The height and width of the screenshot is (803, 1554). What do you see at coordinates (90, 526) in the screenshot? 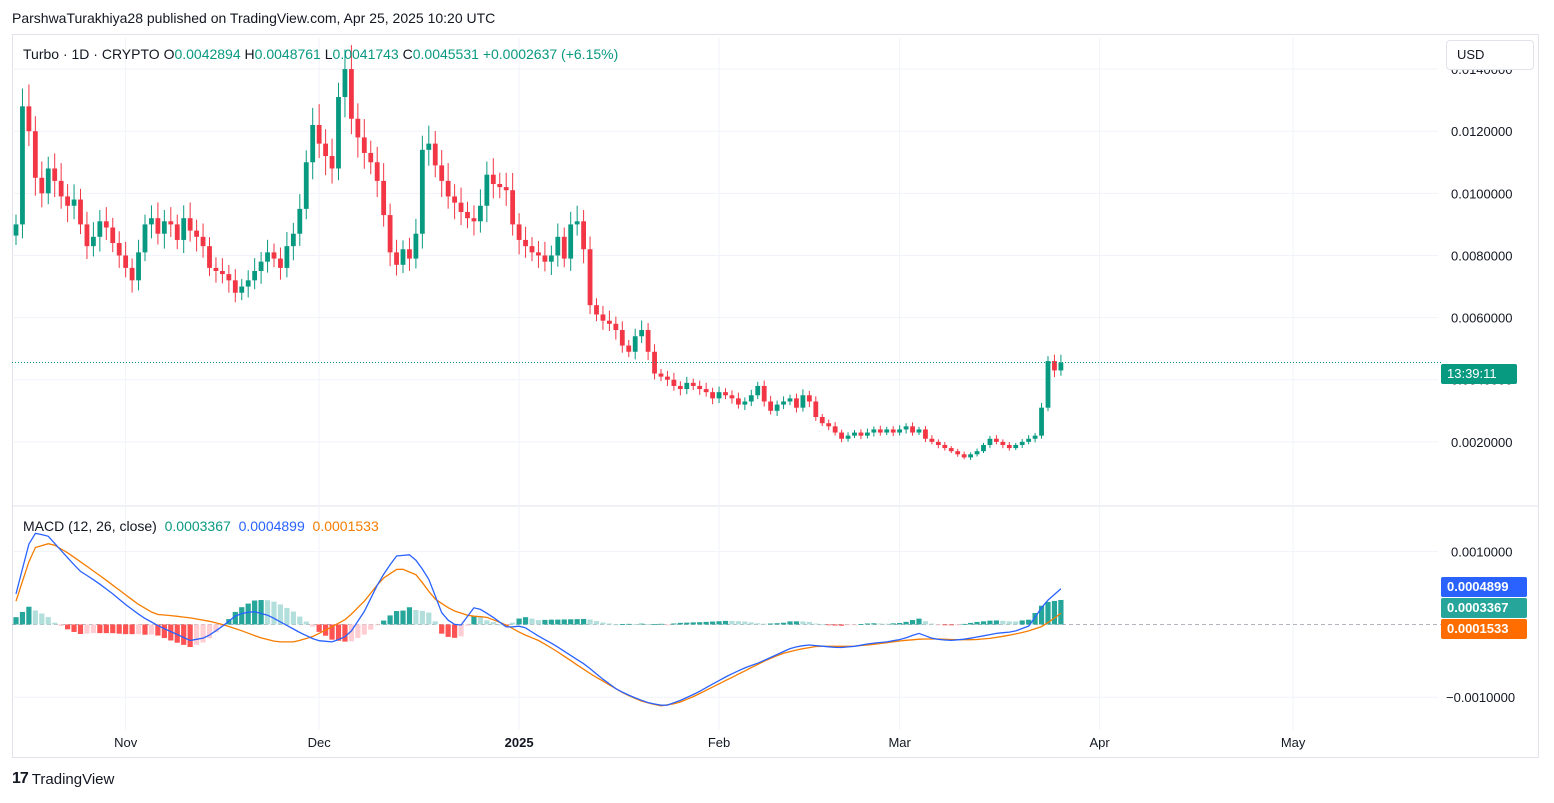
I see `macd-title: MACD (12, 26, close)` at bounding box center [90, 526].